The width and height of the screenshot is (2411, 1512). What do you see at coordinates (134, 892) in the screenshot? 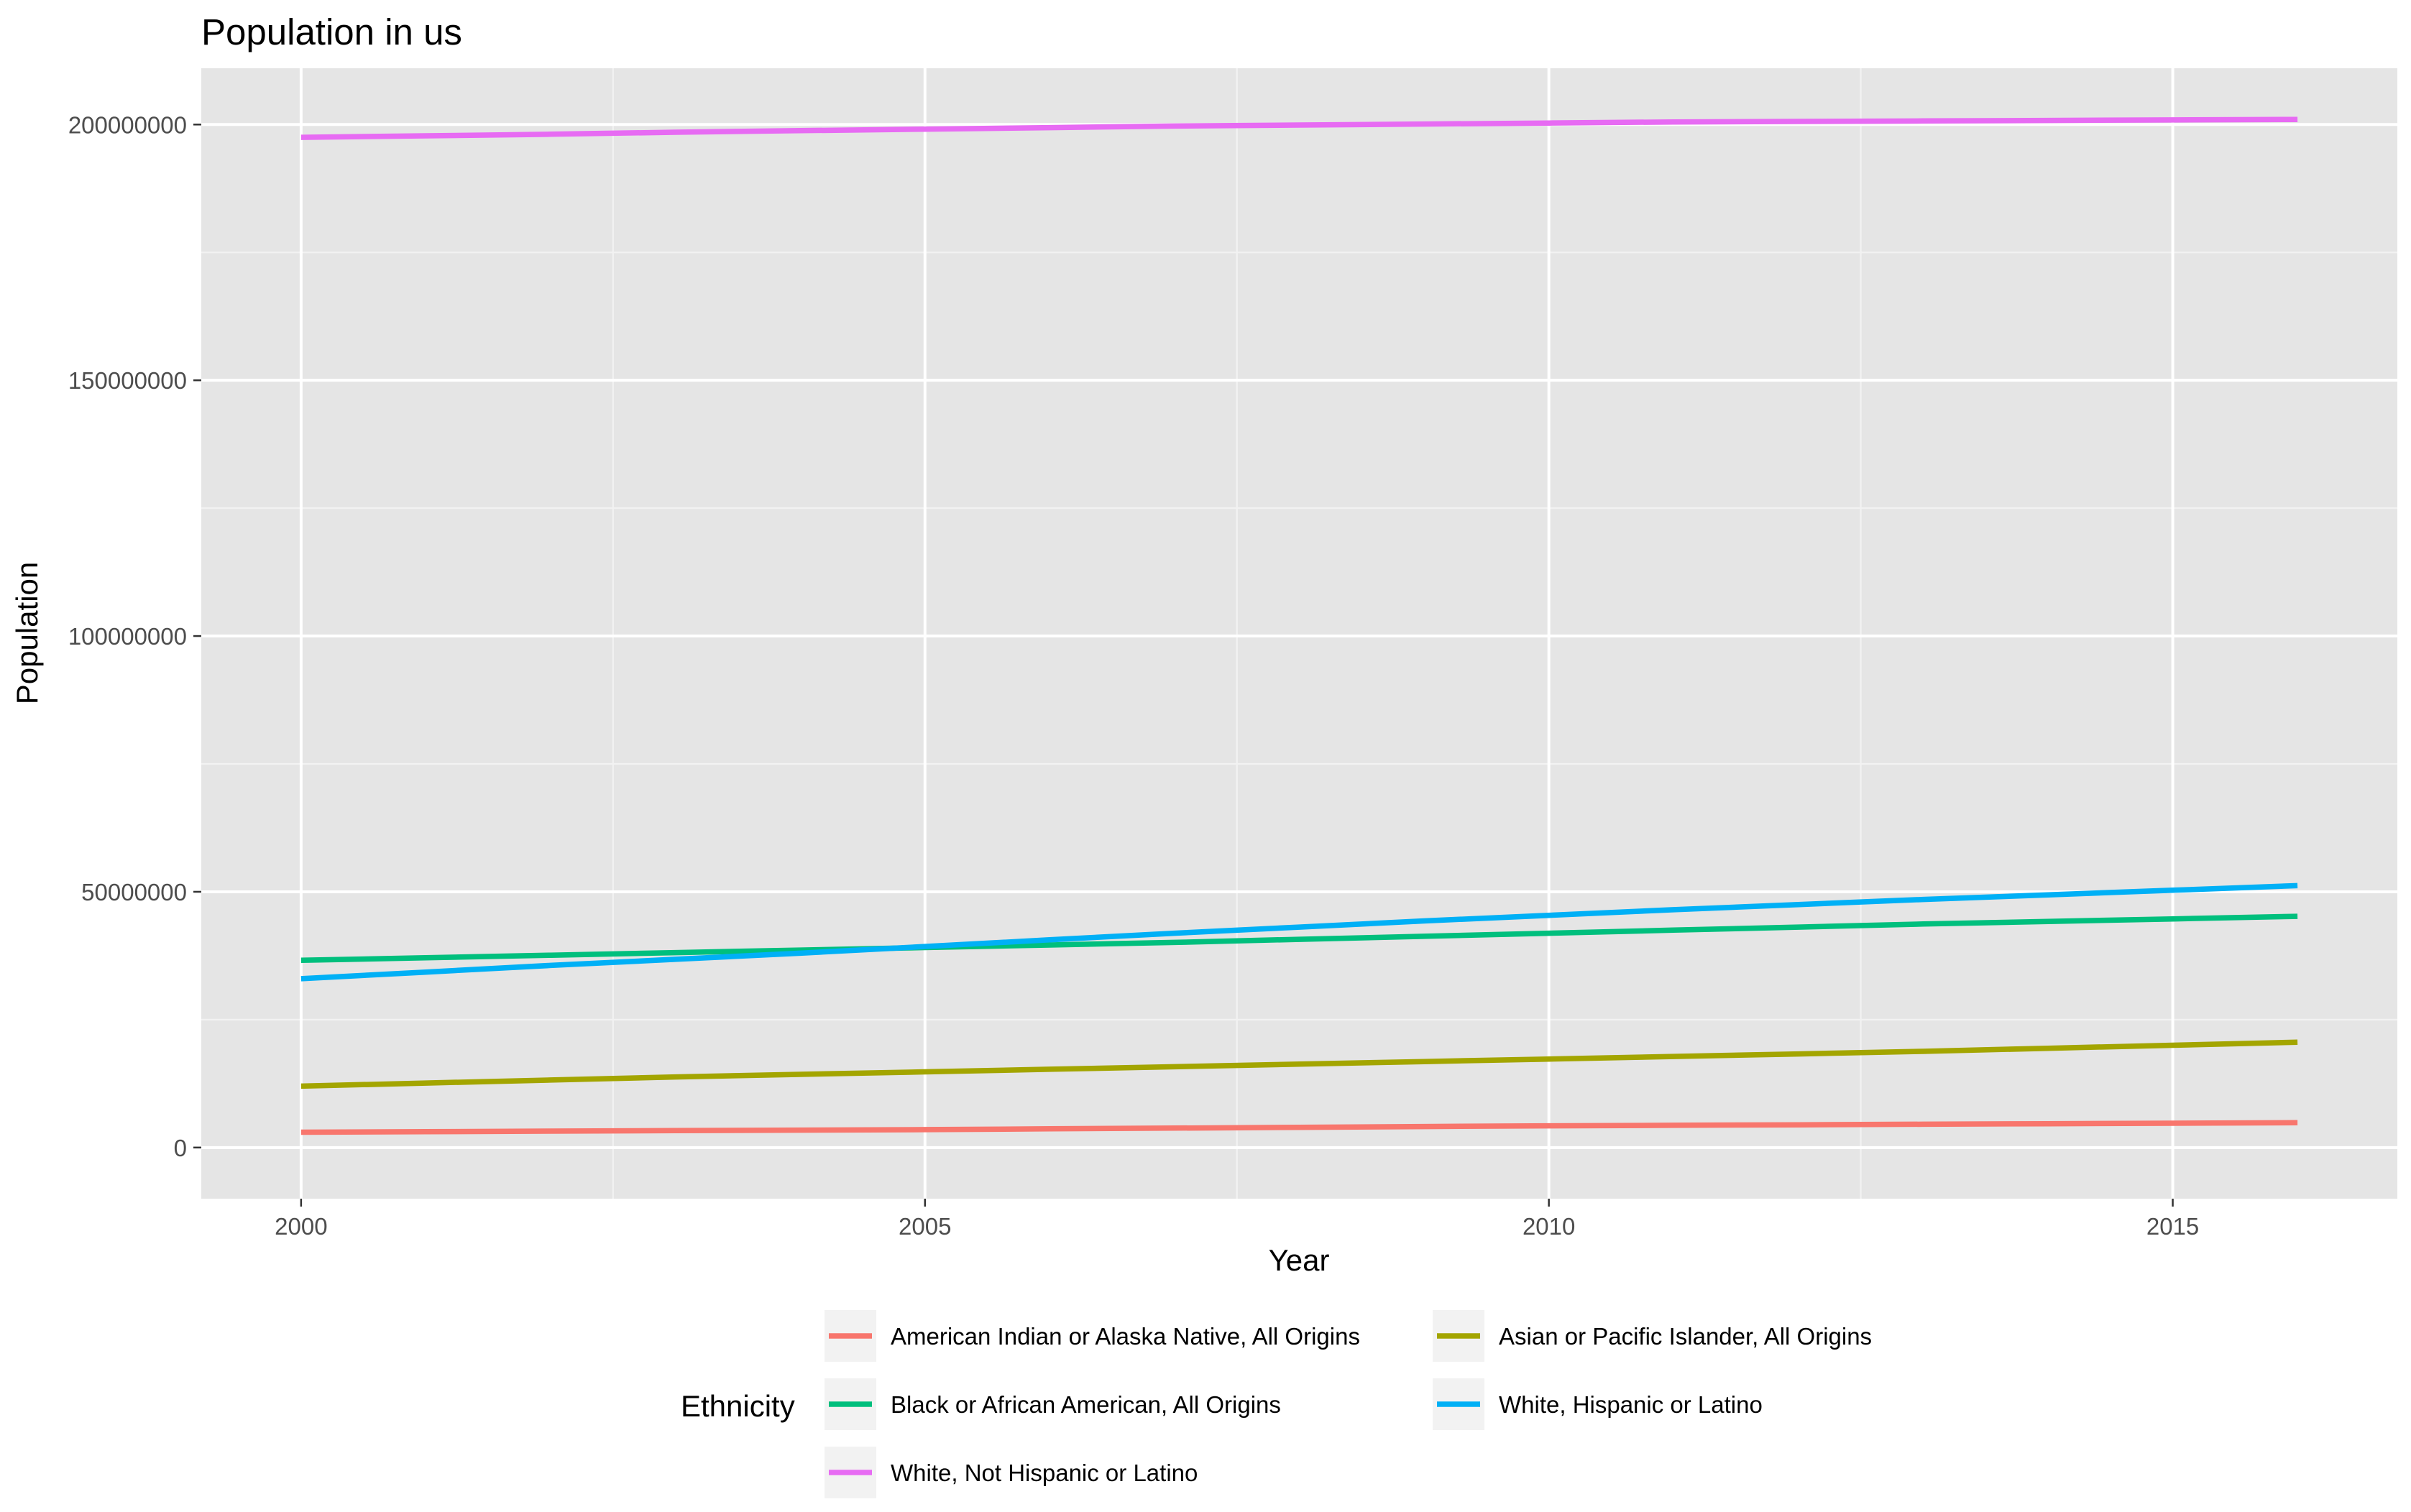
I see `y-tick-label: 50000000` at bounding box center [134, 892].